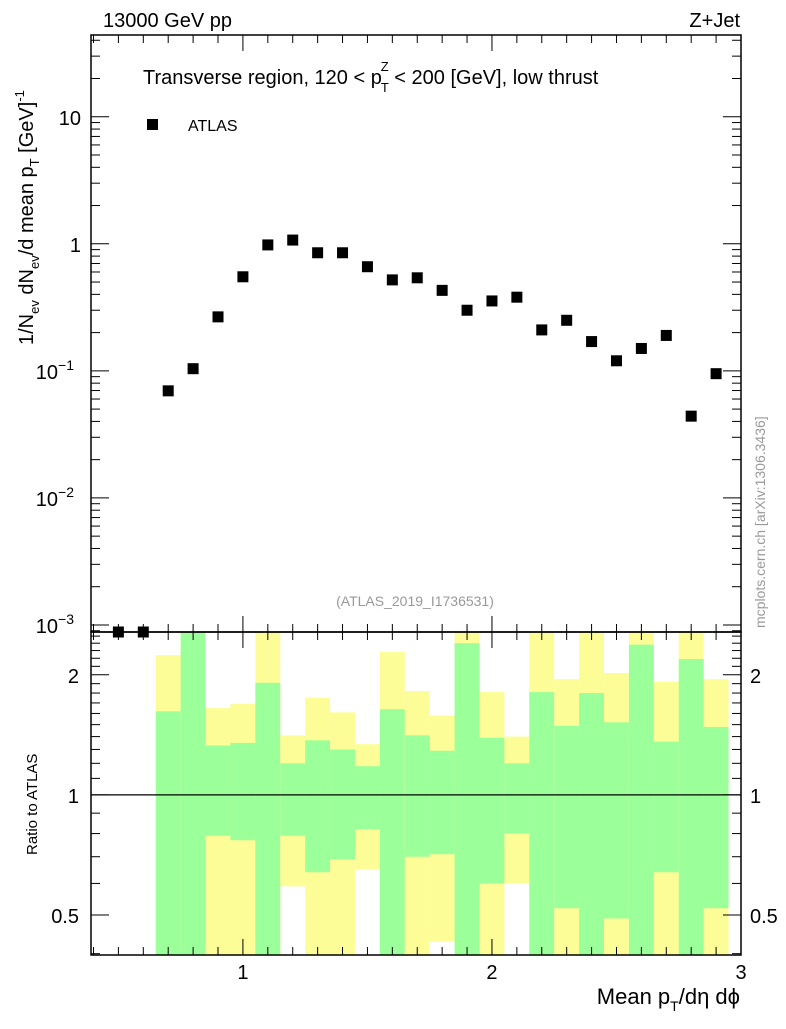  What do you see at coordinates (415, 601) in the screenshot?
I see `analysis-label: (ATLAS_2019_I1736531)` at bounding box center [415, 601].